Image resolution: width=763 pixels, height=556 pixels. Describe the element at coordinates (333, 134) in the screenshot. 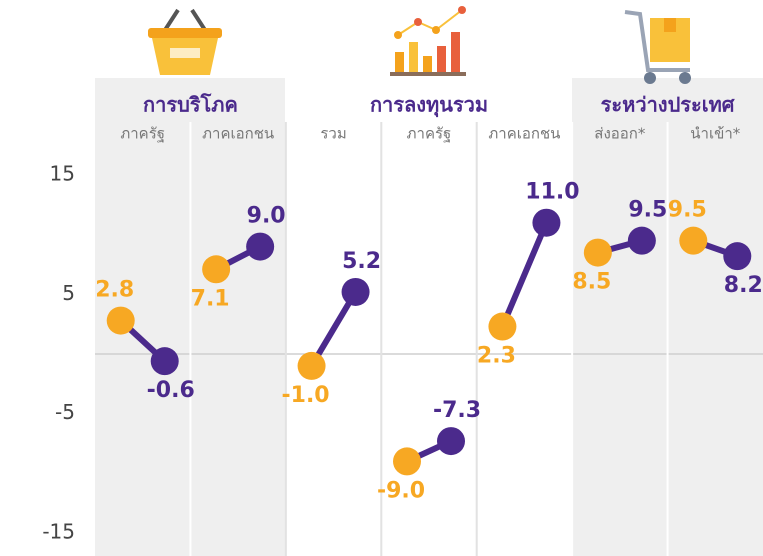

I see `category-label: รวม` at that location.